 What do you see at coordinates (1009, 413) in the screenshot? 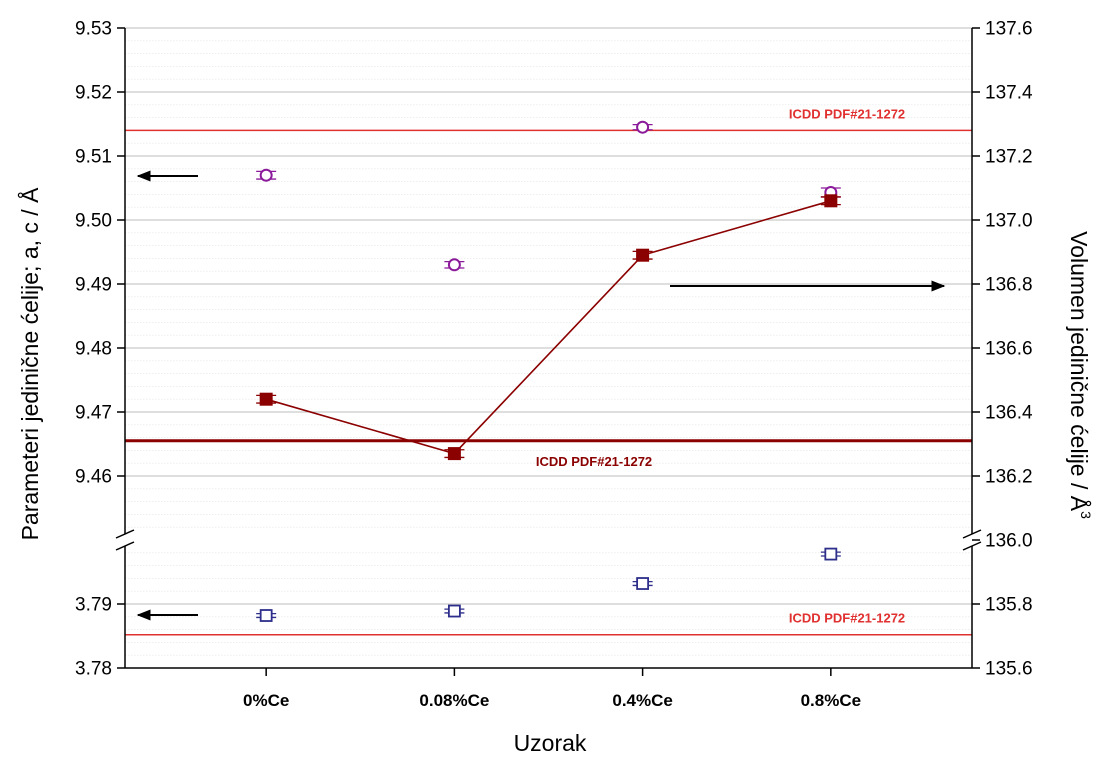
I see `y-right-tick-label: 136.4` at bounding box center [1009, 413].